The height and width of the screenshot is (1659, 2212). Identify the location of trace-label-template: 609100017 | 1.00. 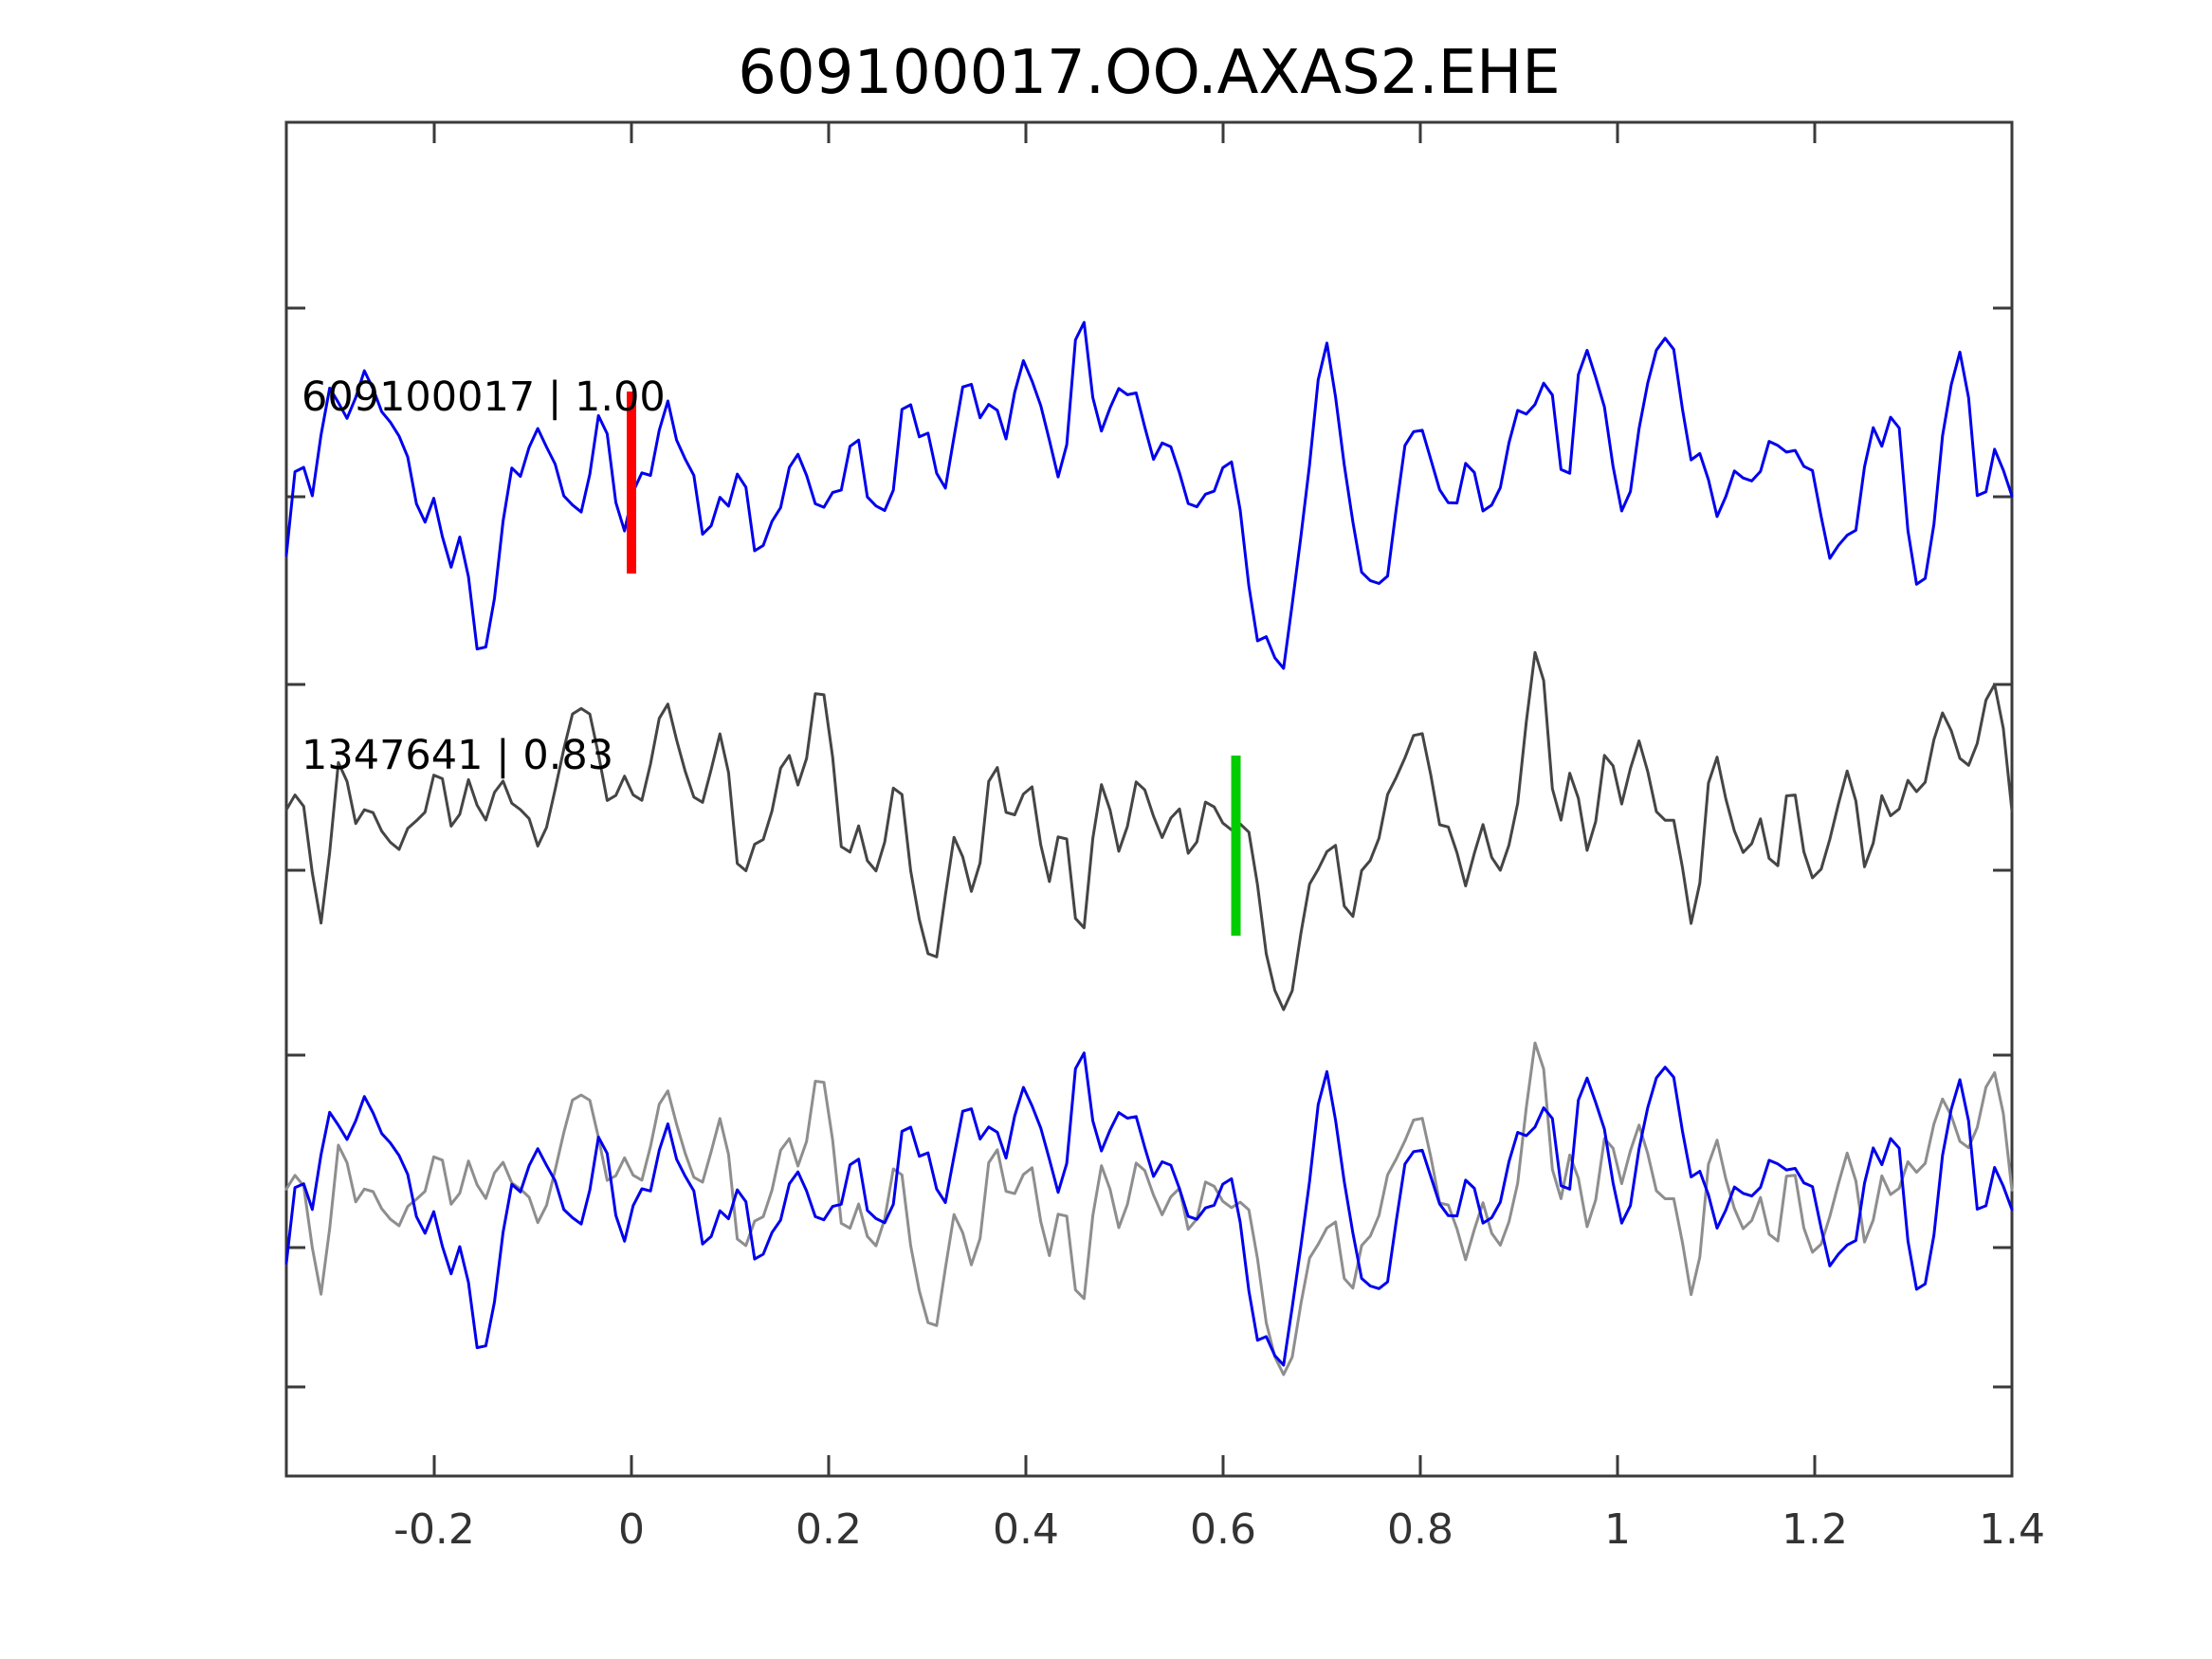
(484, 397).